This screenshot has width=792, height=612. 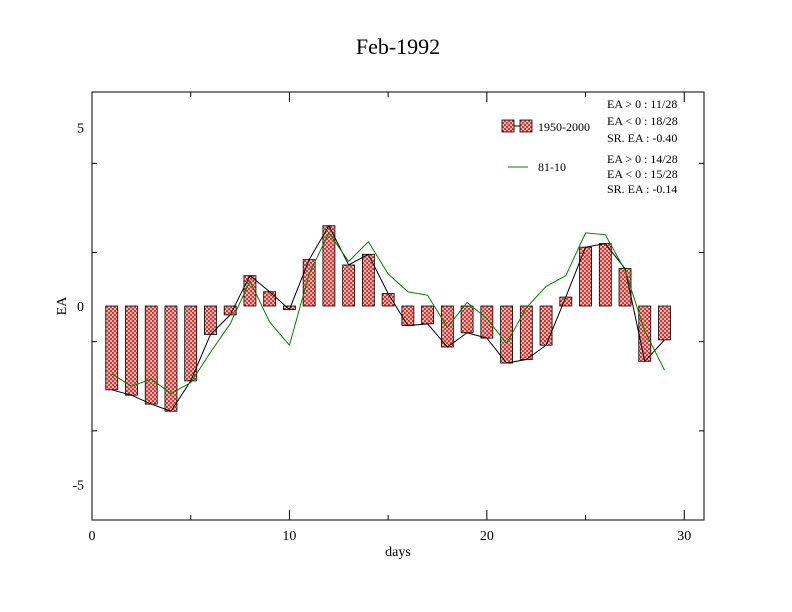 I want to click on x-axis-label: days, so click(x=398, y=552).